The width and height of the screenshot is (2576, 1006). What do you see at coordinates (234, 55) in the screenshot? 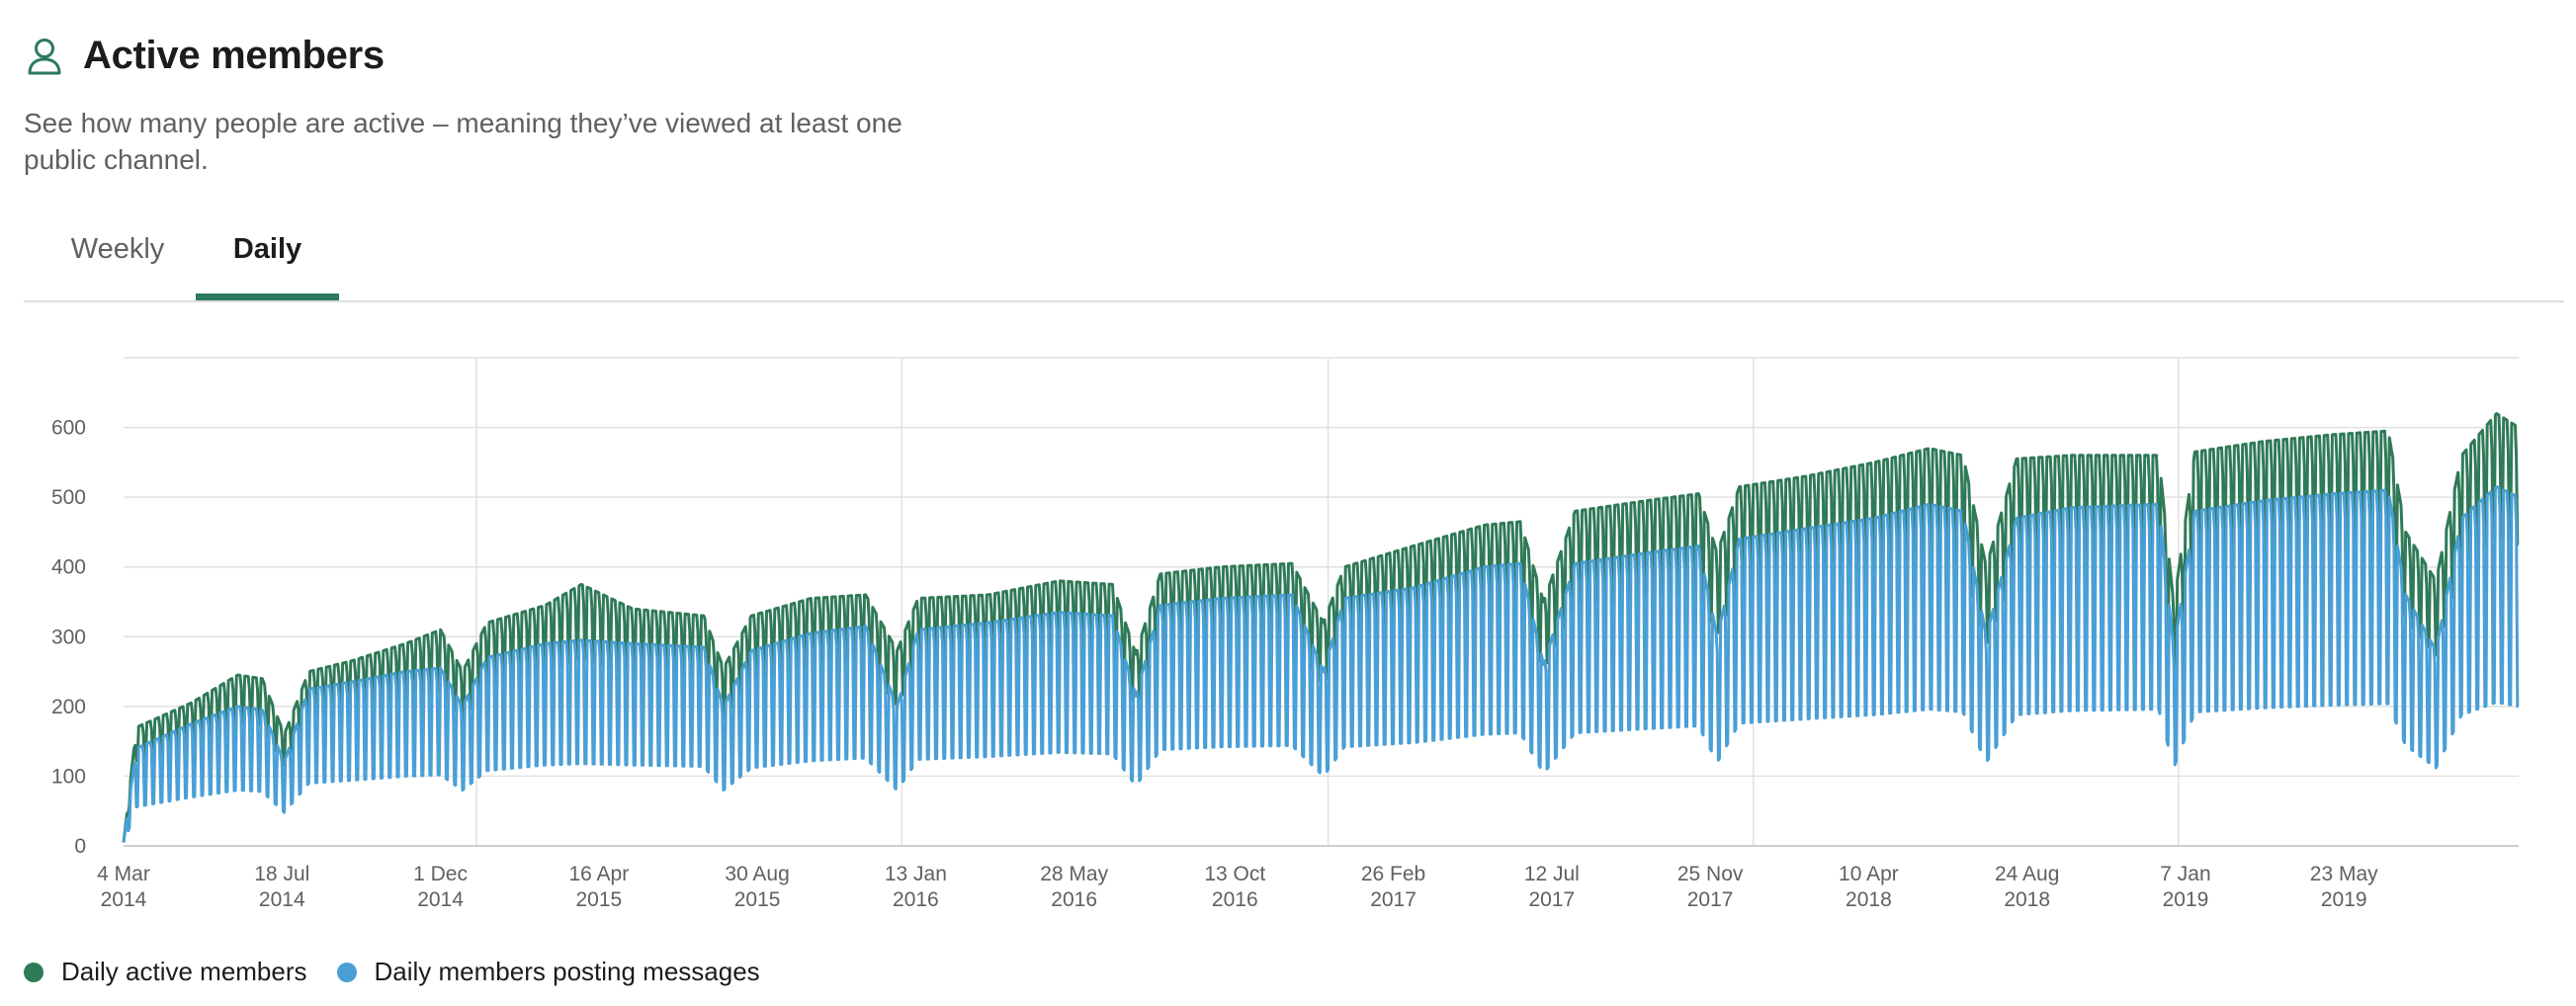
I see `page-title: Active members` at bounding box center [234, 55].